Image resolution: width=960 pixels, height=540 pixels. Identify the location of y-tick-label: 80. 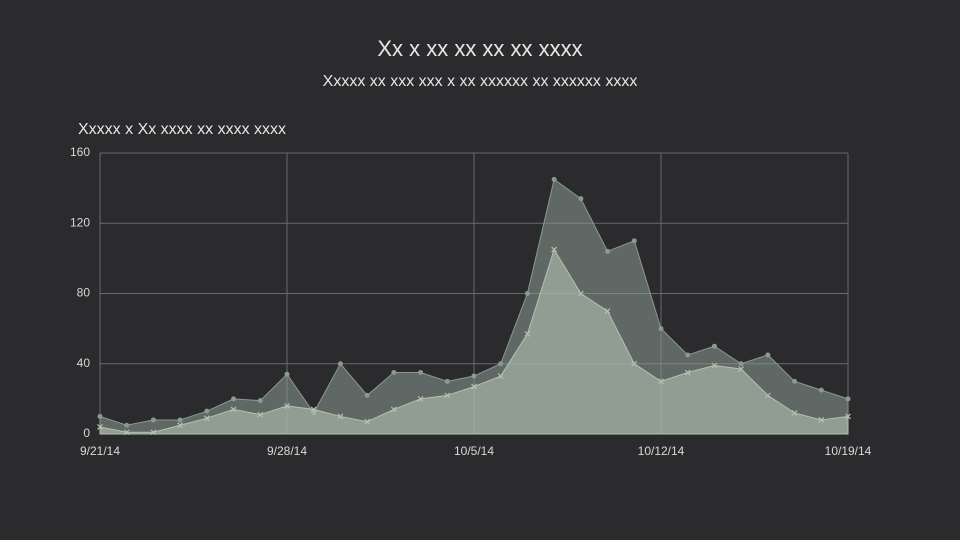
(84, 293).